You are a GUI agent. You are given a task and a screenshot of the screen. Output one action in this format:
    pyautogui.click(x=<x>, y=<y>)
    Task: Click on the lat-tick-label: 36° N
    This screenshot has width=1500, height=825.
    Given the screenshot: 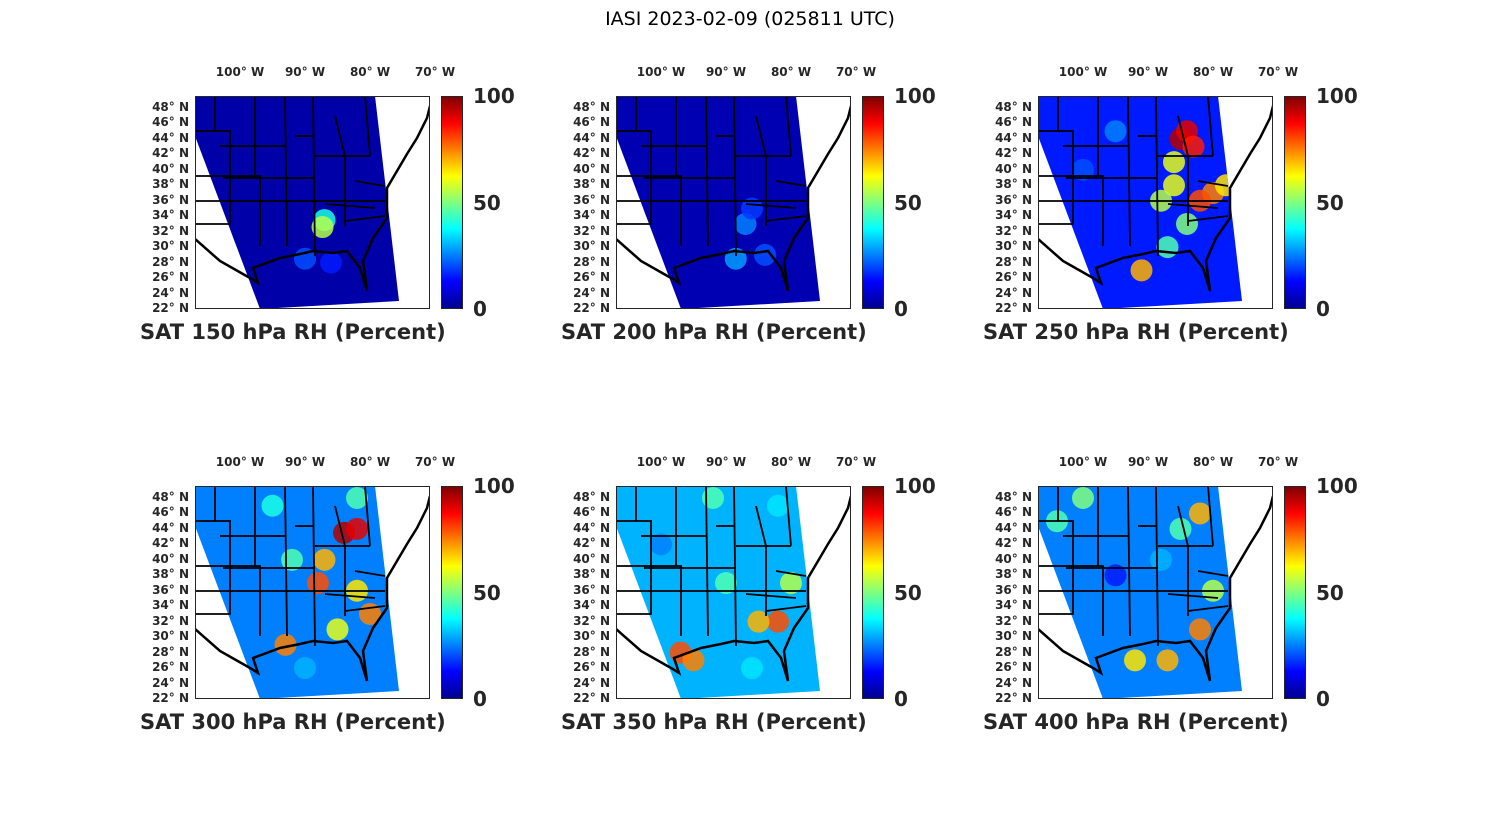 What is the action you would take?
    pyautogui.click(x=591, y=199)
    